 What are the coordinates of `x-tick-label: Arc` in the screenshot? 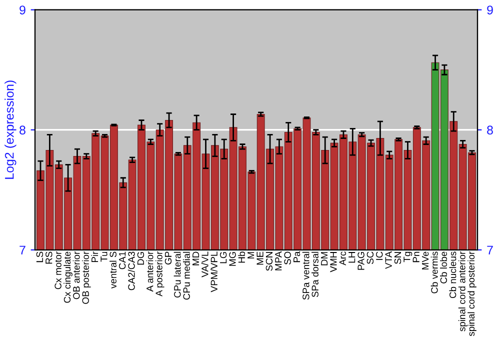 It's located at (342, 259).